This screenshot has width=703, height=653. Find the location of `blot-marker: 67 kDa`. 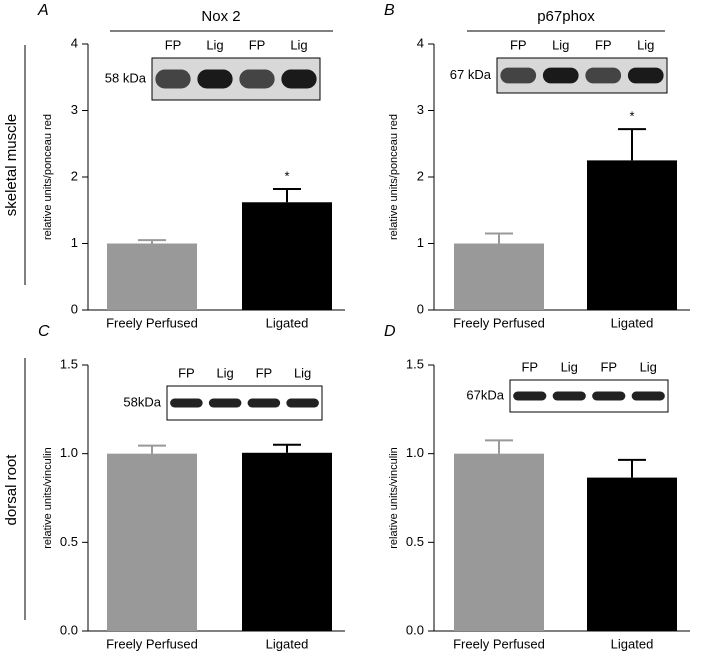

blot-marker: 67 kDa is located at coordinates (471, 74).